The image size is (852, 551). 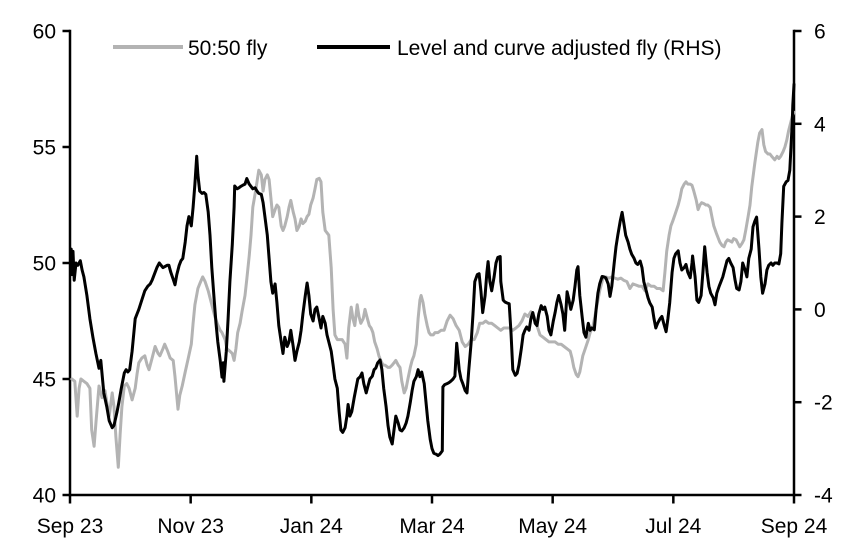 I want to click on y-right-tick-label: 4, so click(x=820, y=124).